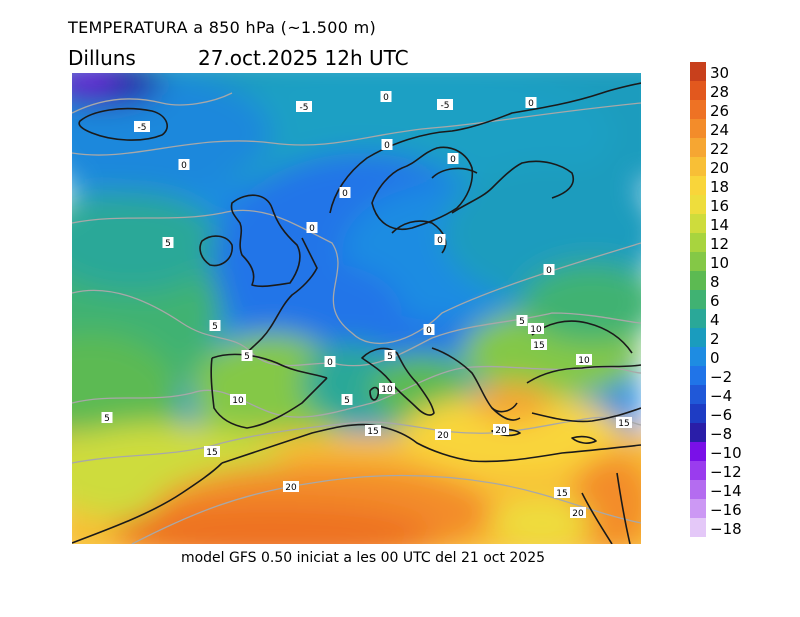 The height and width of the screenshot is (617, 800). I want to click on legend-label: −8, so click(721, 434).